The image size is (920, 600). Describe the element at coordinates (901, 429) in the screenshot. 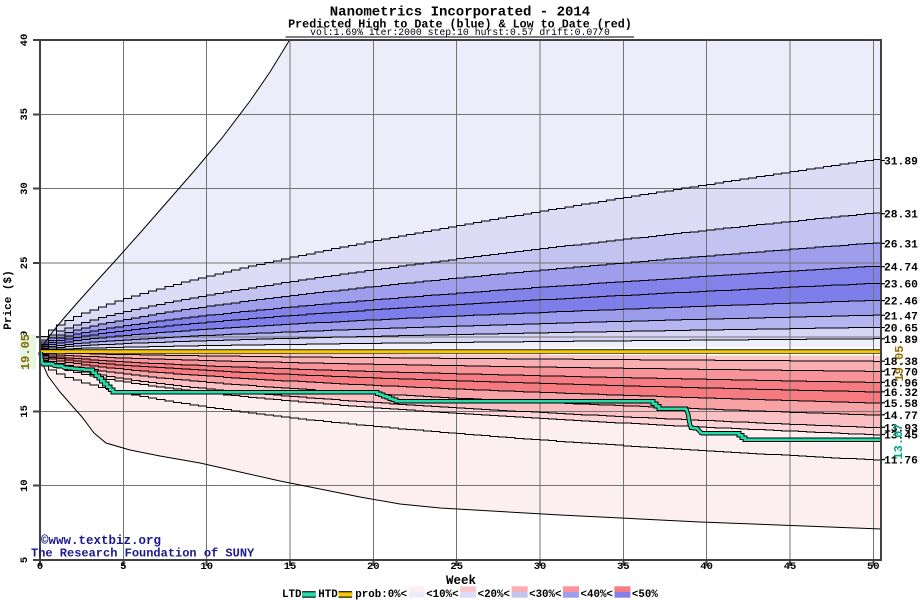

I see `svg-text: 13.93` at that location.